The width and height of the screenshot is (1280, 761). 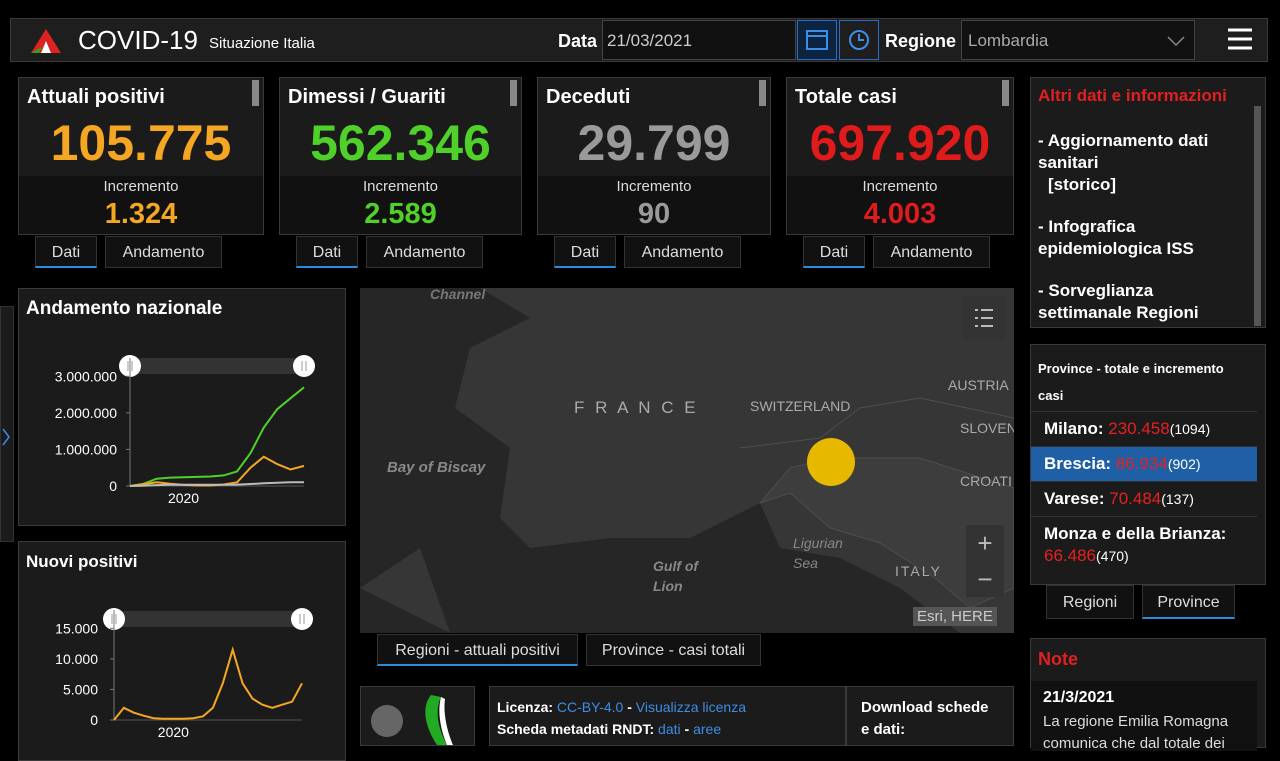 I want to click on stat-card: Dimessi / Guariti 562.346 Incremento 2.589, so click(x=400, y=156).